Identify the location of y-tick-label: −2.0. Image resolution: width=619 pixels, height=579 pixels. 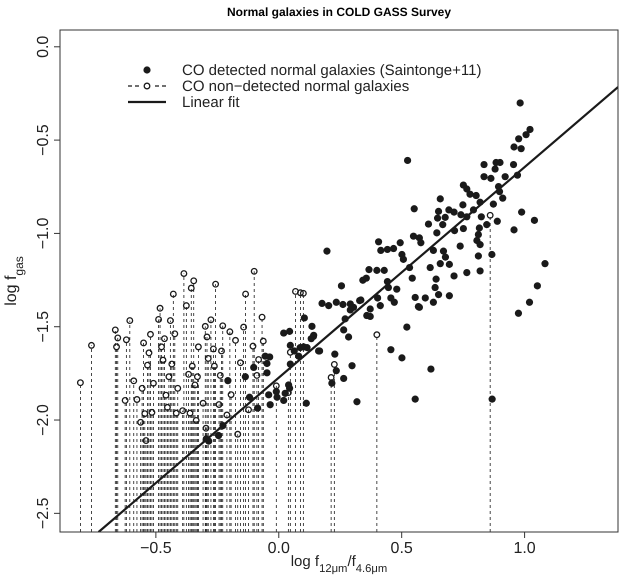
(43, 420).